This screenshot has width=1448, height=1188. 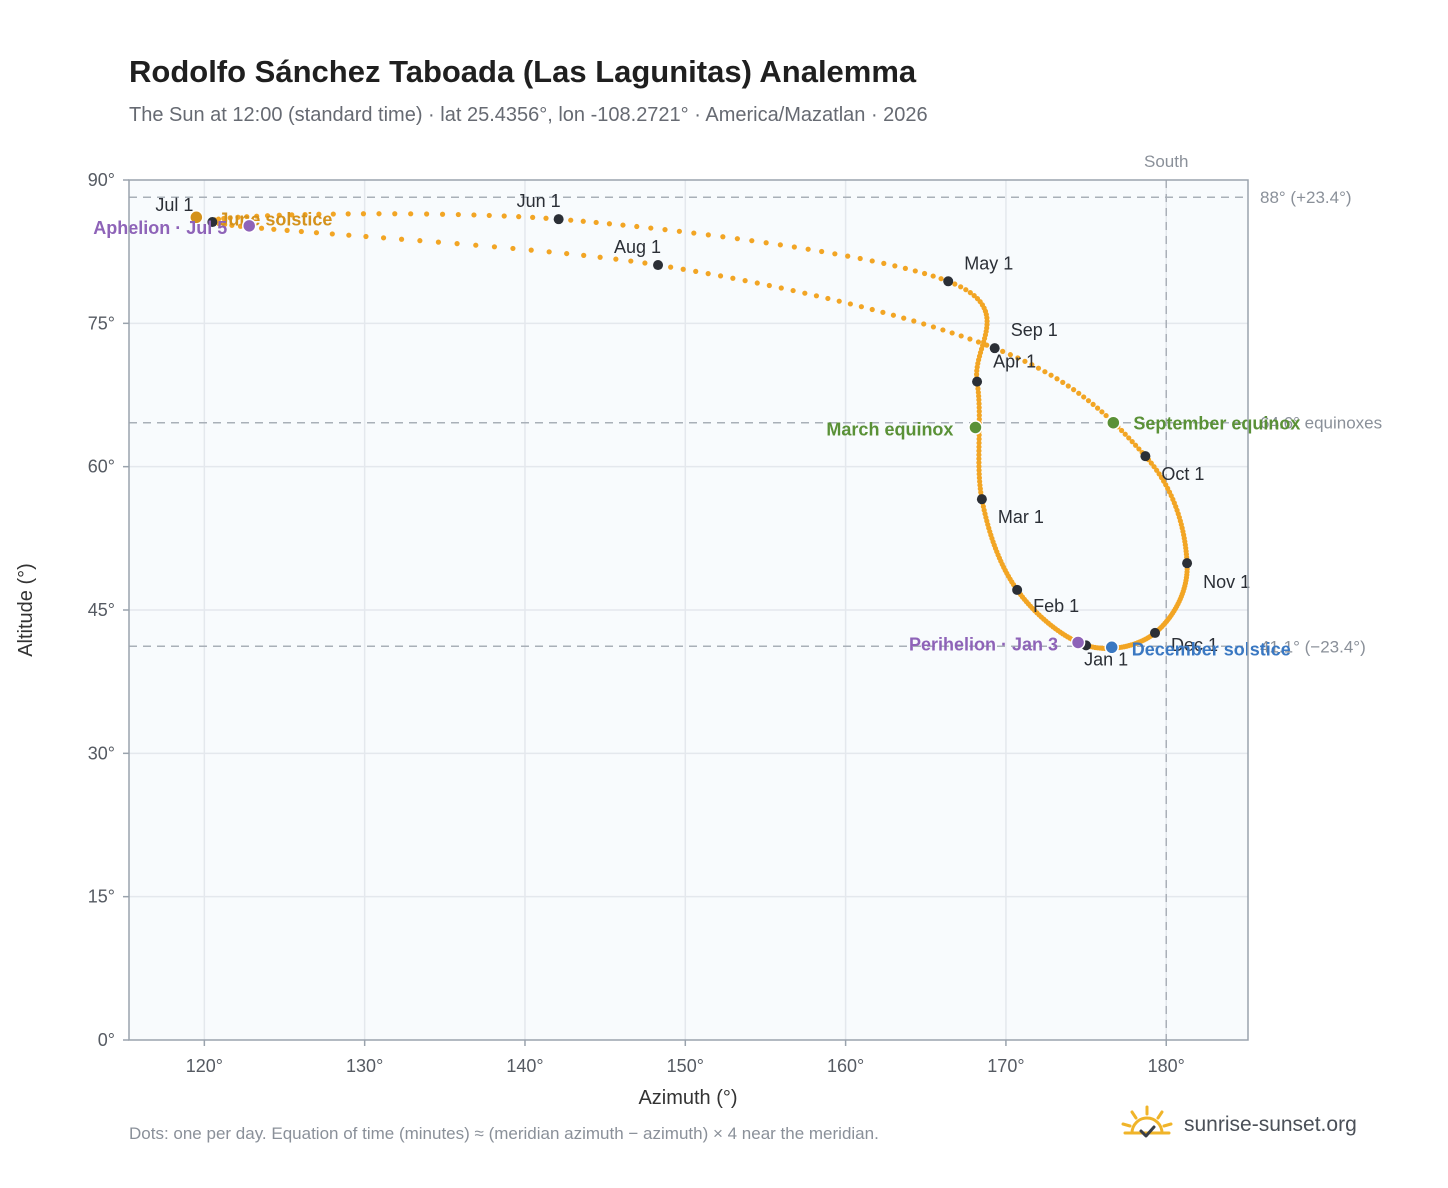 What do you see at coordinates (524, 1066) in the screenshot?
I see `x-tick-label: 140°` at bounding box center [524, 1066].